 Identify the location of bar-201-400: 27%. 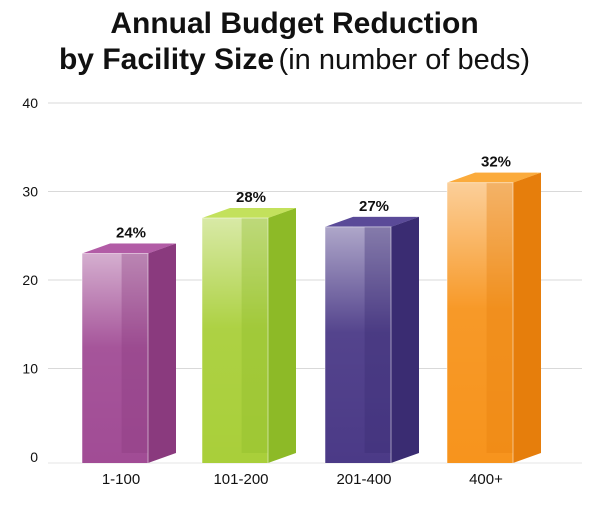
(371, 330).